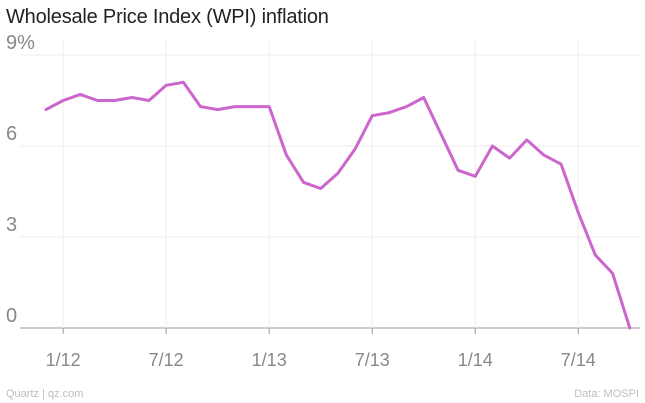 Image resolution: width=645 pixels, height=403 pixels. I want to click on source-credit: Quartz | qz.com, so click(45, 394).